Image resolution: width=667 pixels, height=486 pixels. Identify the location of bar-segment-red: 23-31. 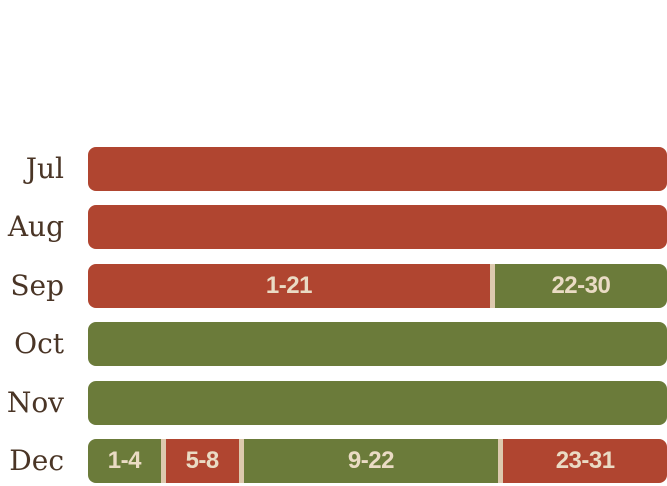
(582, 461).